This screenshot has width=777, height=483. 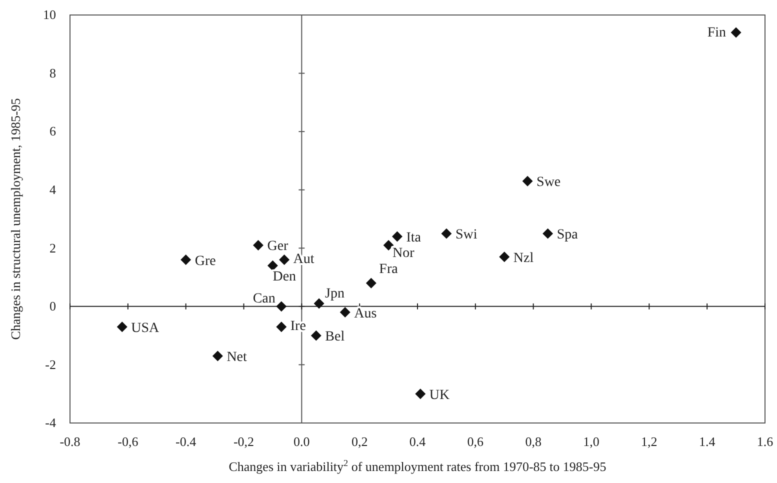 I want to click on y-tick-label: 10, so click(x=49, y=14).